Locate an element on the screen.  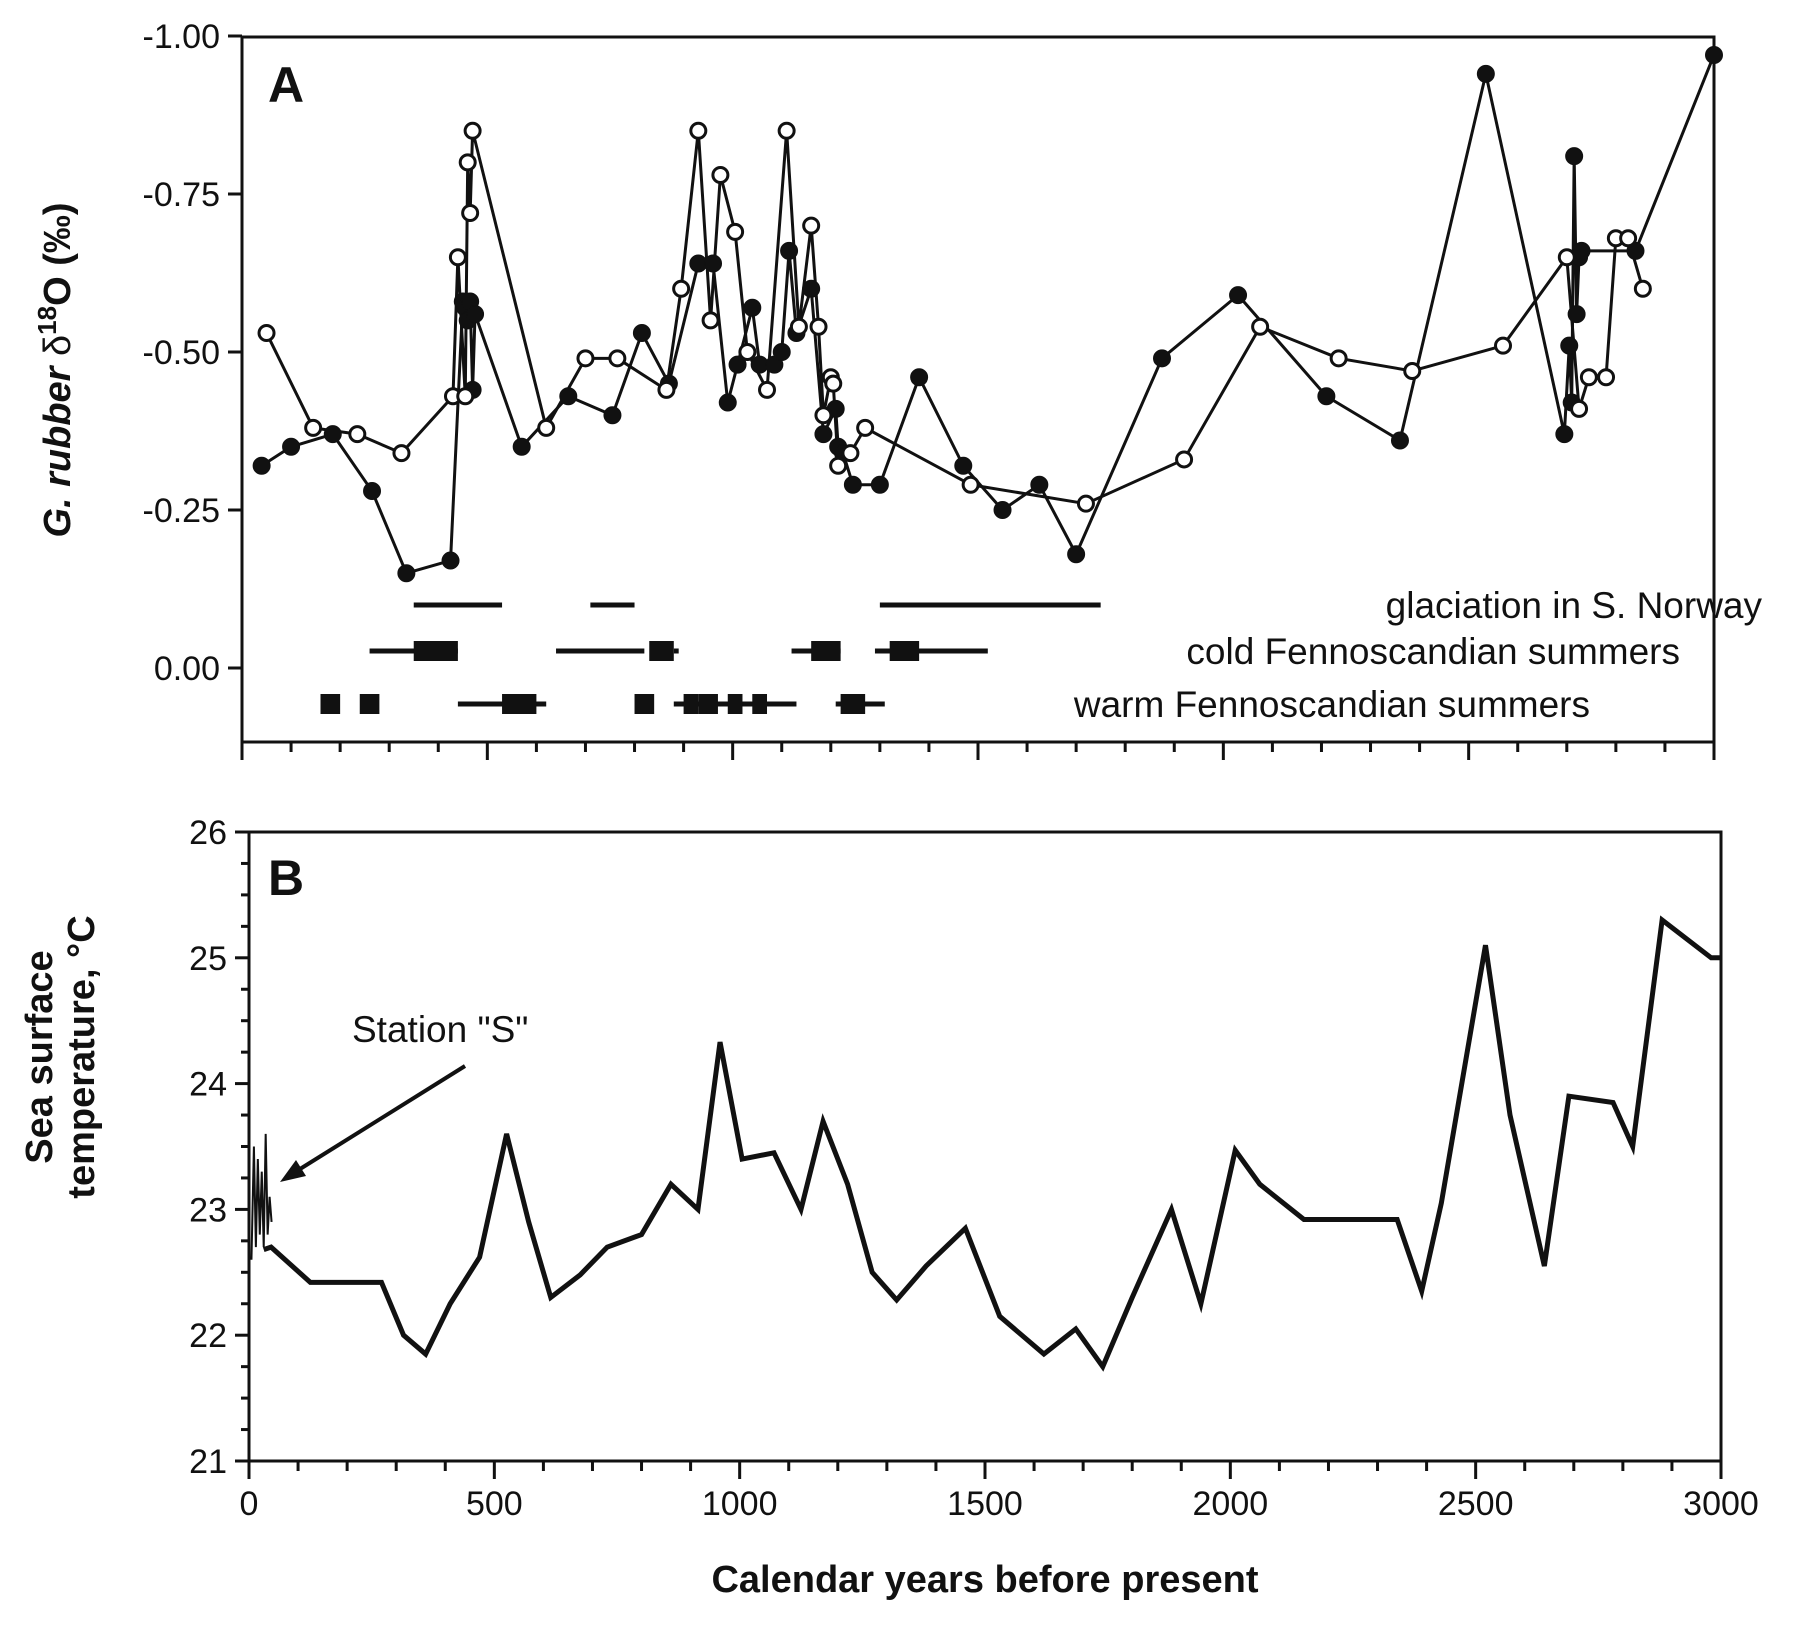
panel-a-y-label-delta: δ is located at coordinates (58, 345).